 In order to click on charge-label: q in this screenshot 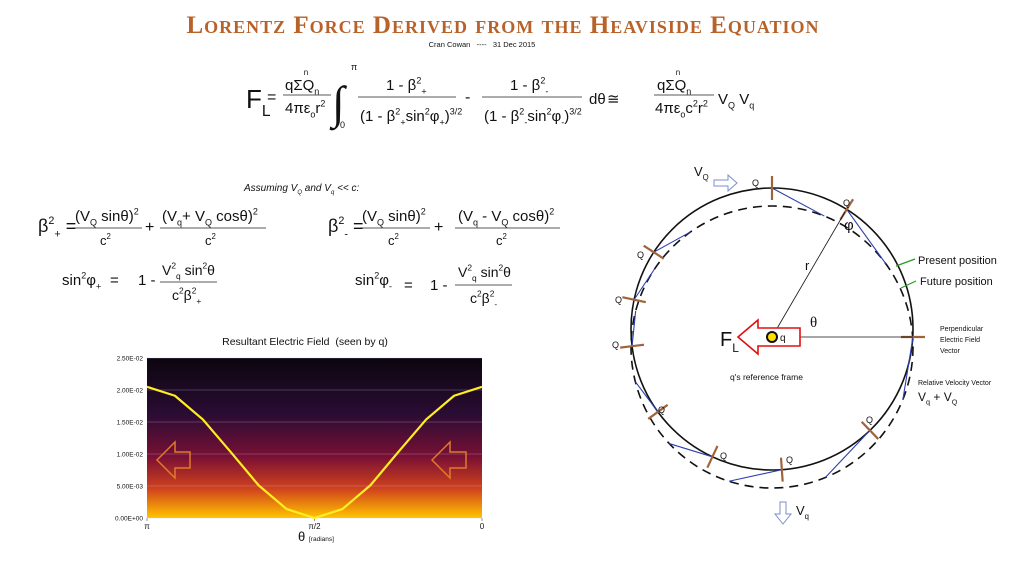, I will do `click(783, 338)`.